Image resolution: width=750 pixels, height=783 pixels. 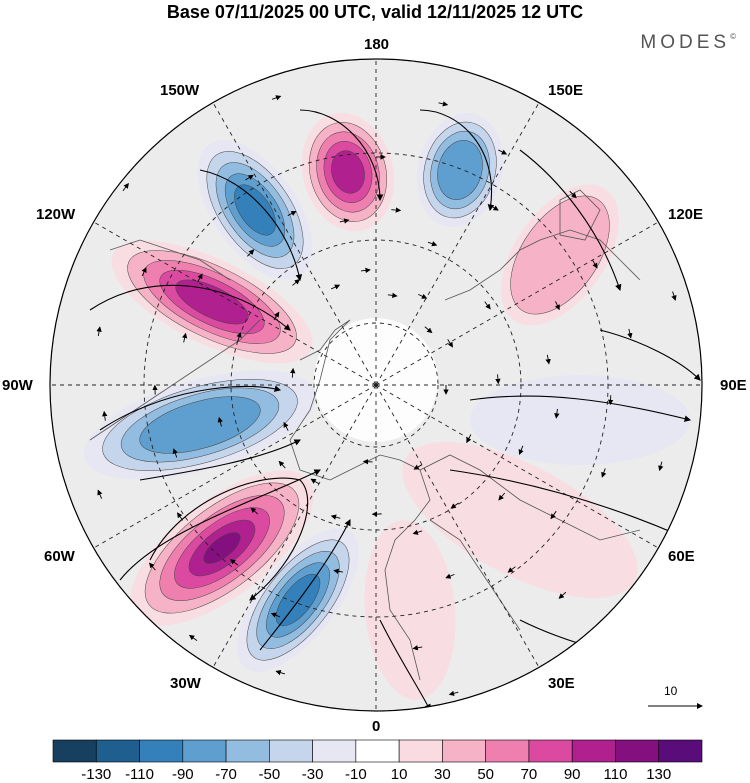 I want to click on lon-label-90w: 90W, so click(x=17, y=385).